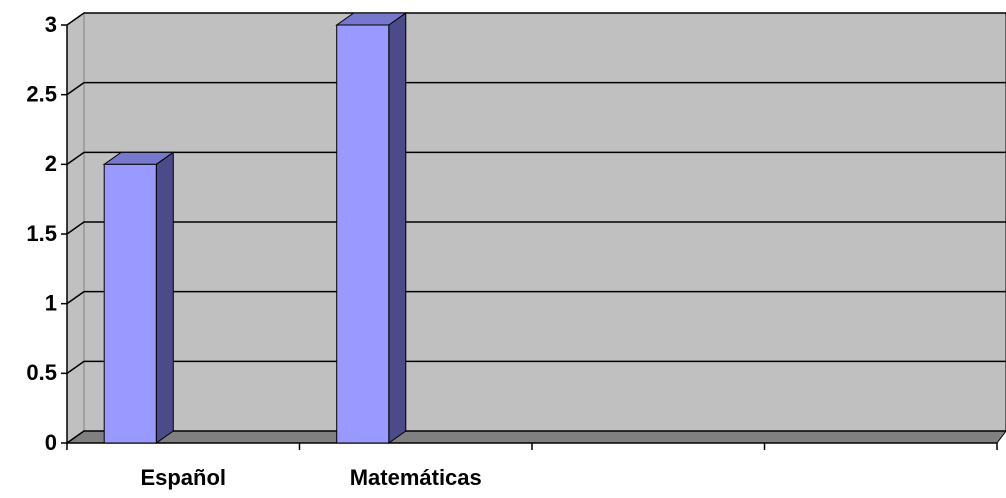  Describe the element at coordinates (183, 477) in the screenshot. I see `x-tick-label: Español` at that location.